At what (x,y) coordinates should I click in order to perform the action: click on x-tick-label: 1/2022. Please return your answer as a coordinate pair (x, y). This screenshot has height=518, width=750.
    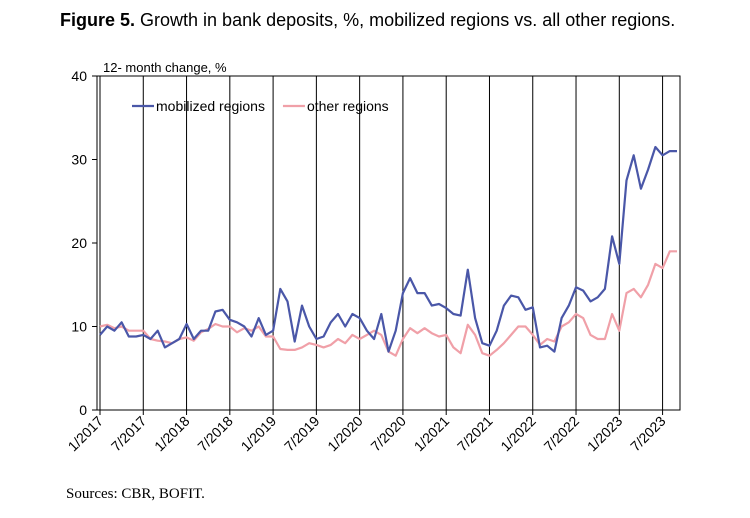
    Looking at the image, I should click on (518, 434).